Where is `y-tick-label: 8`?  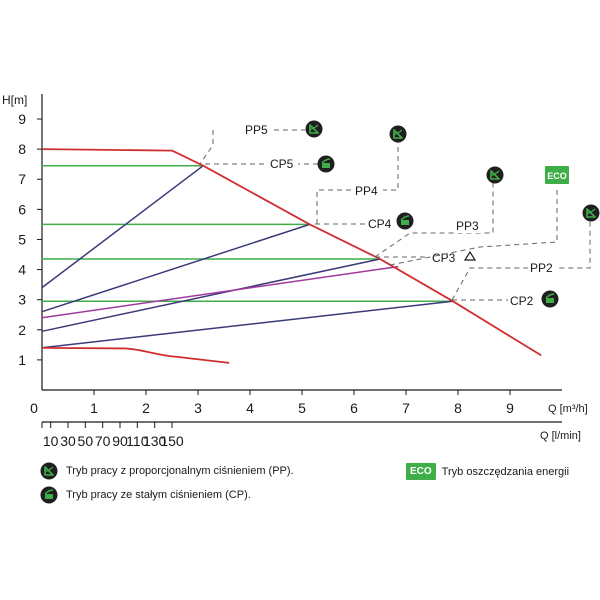
y-tick-label: 8 is located at coordinates (22, 149).